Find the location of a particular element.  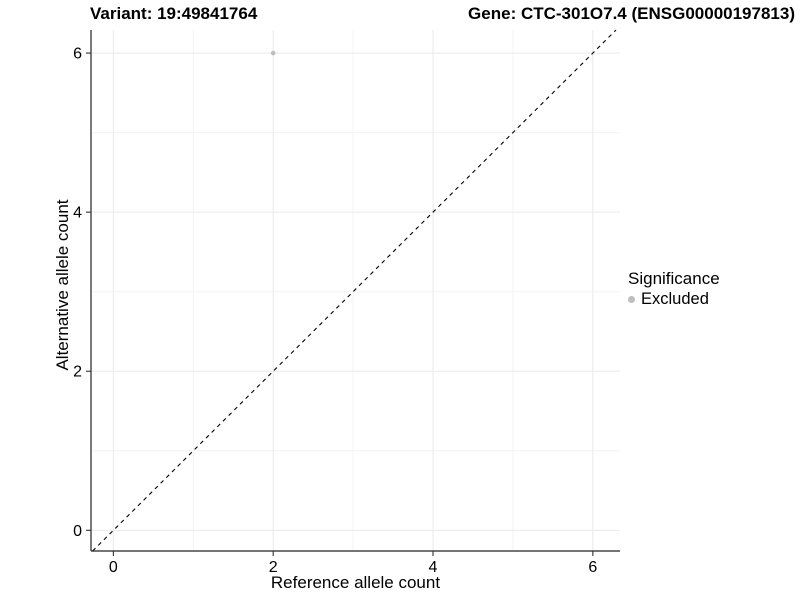

y-axis-title: Alternative allele count is located at coordinates (62, 285).